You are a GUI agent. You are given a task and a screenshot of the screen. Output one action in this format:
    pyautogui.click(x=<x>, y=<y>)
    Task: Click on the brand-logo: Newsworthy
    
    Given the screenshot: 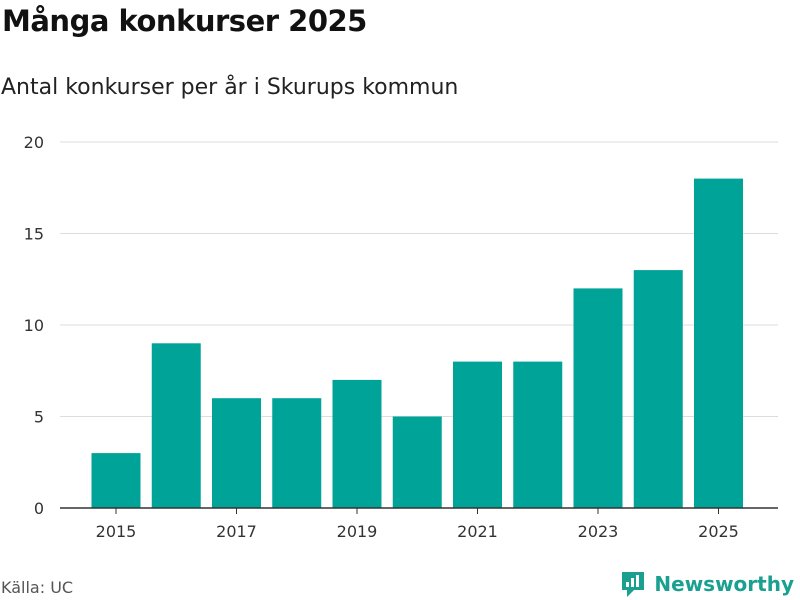 What is the action you would take?
    pyautogui.click(x=707, y=584)
    